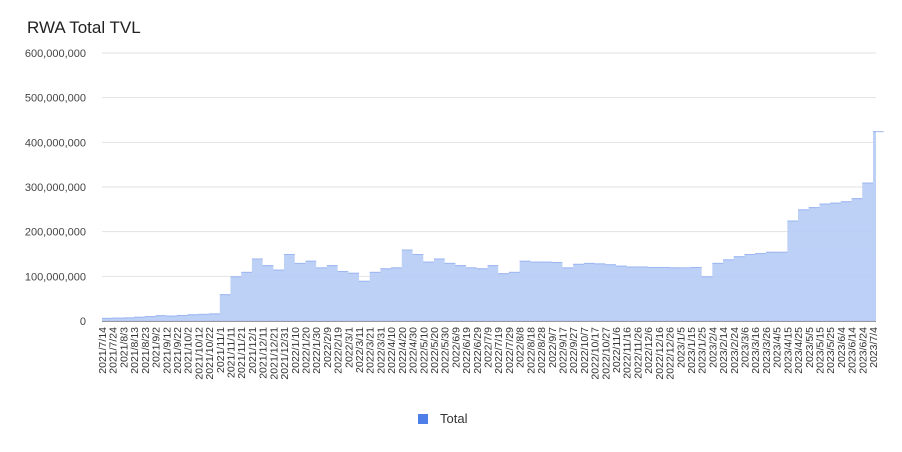  What do you see at coordinates (135, 350) in the screenshot?
I see `x-tick-label: 2021/8/13` at bounding box center [135, 350].